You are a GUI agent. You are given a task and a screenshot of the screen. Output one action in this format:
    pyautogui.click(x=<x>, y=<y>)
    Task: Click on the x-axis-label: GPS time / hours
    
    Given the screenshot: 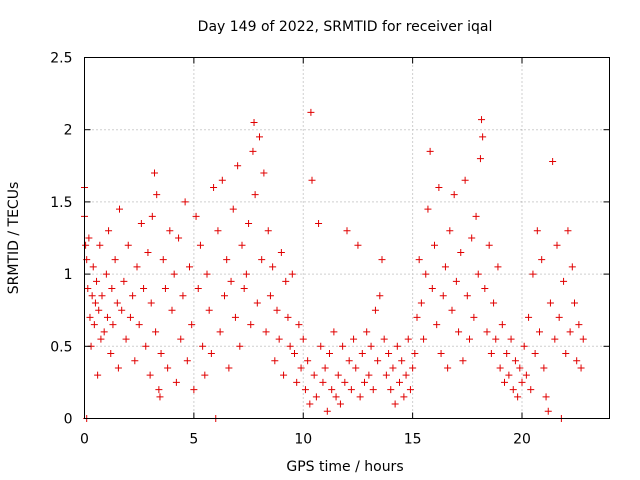 What is the action you would take?
    pyautogui.click(x=344, y=467)
    